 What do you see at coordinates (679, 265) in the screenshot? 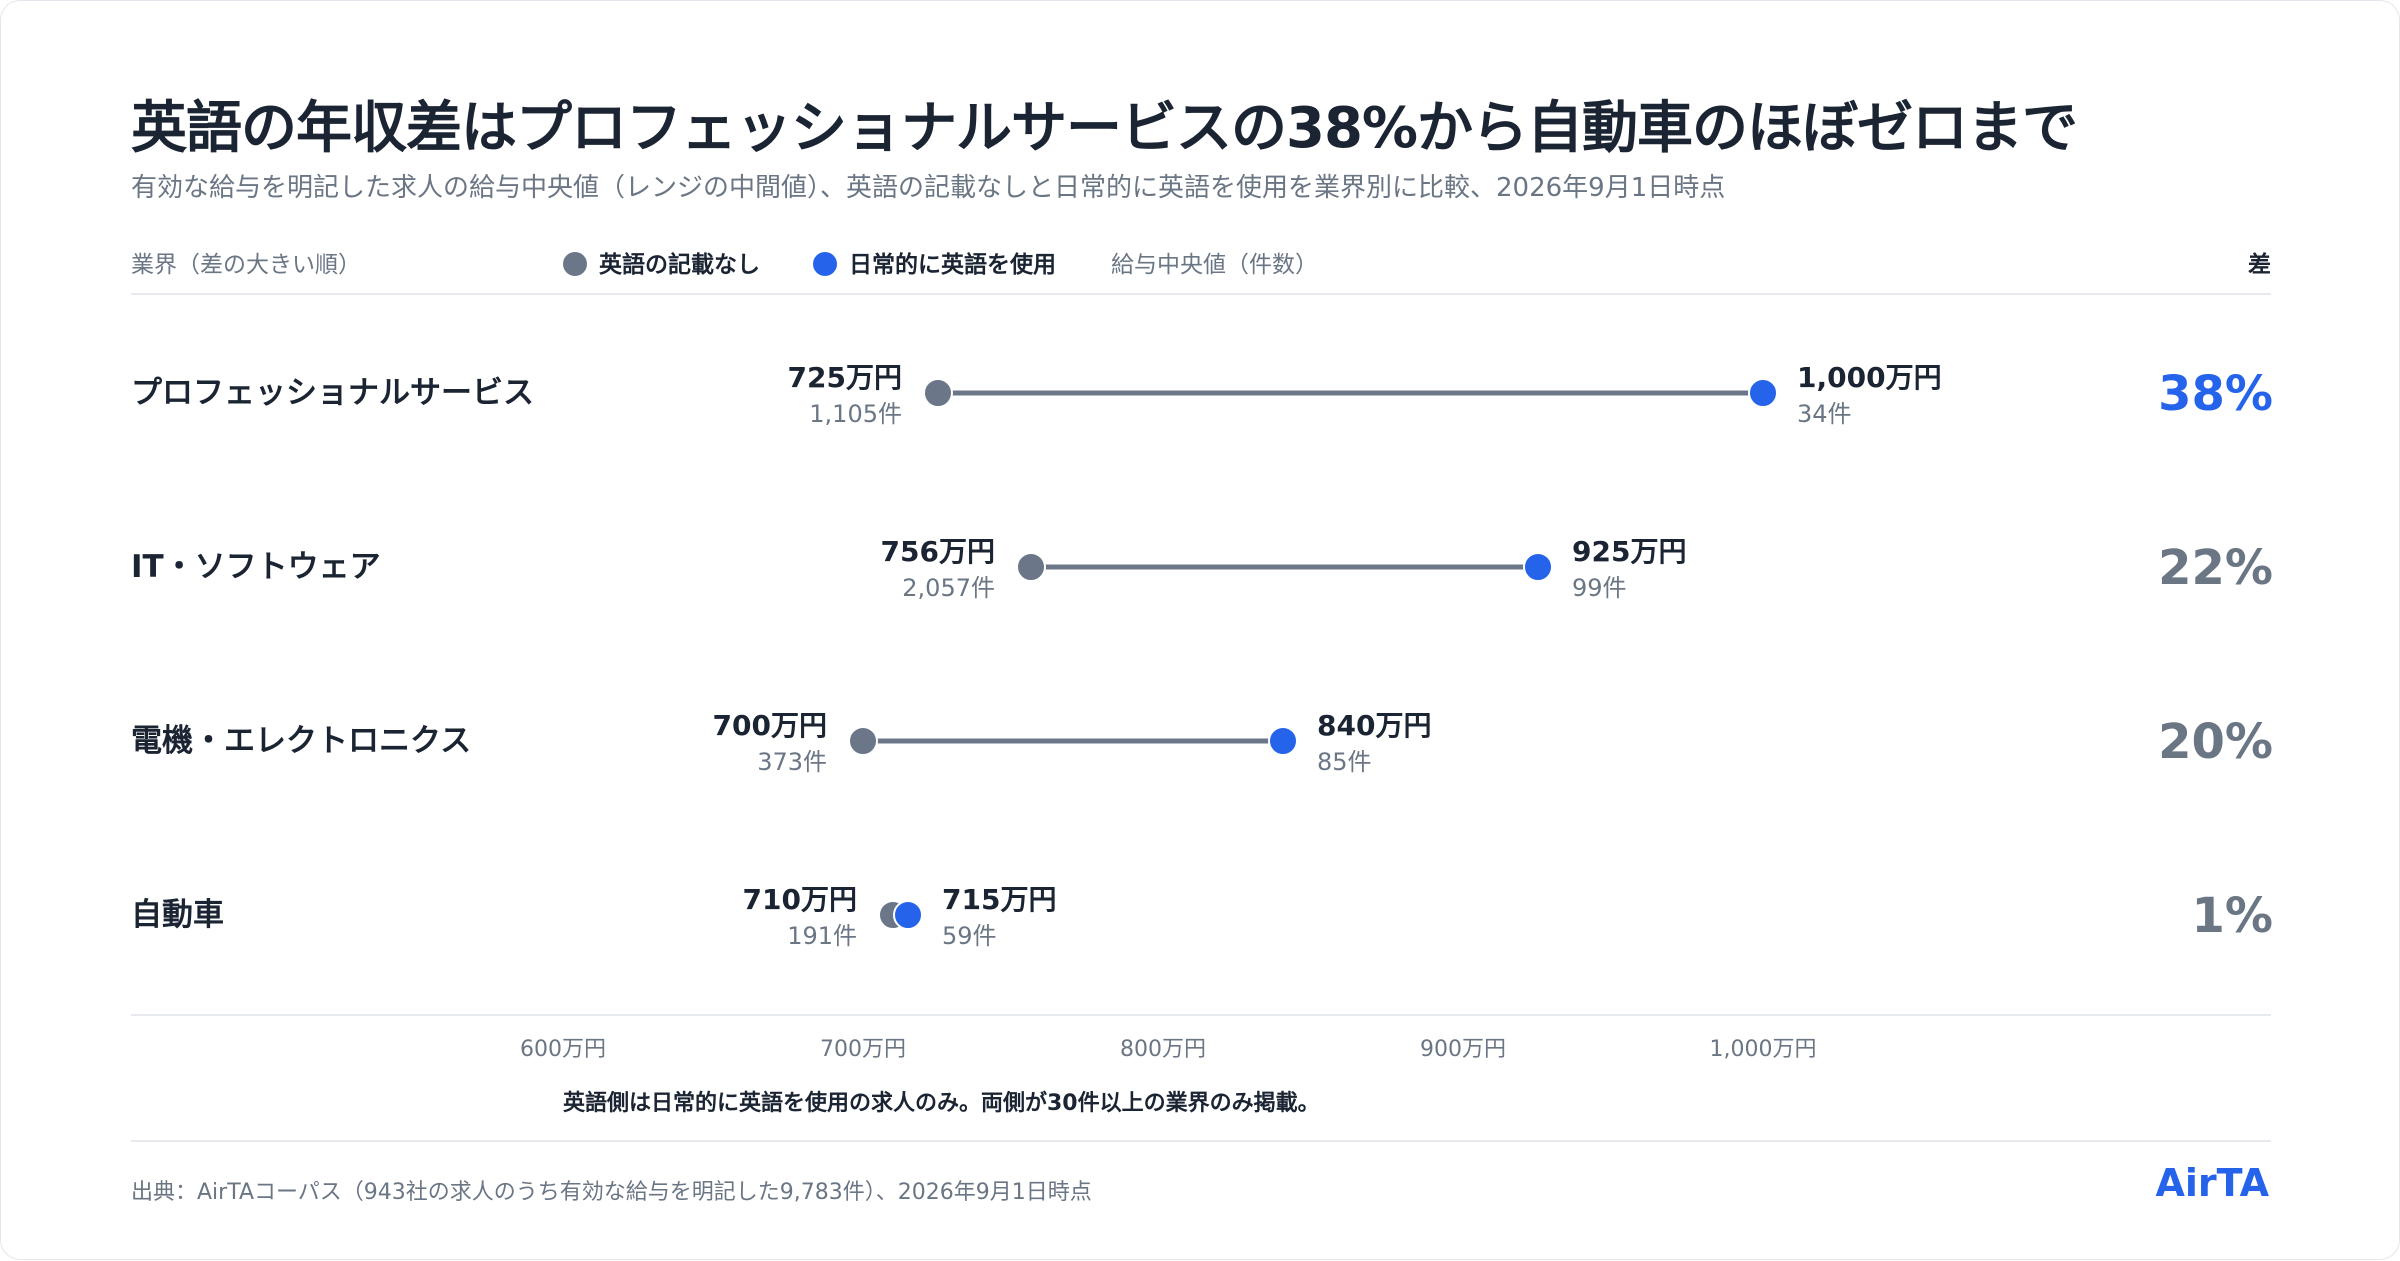
I see `legend-no-english-label: 英語の記載なし` at bounding box center [679, 265].